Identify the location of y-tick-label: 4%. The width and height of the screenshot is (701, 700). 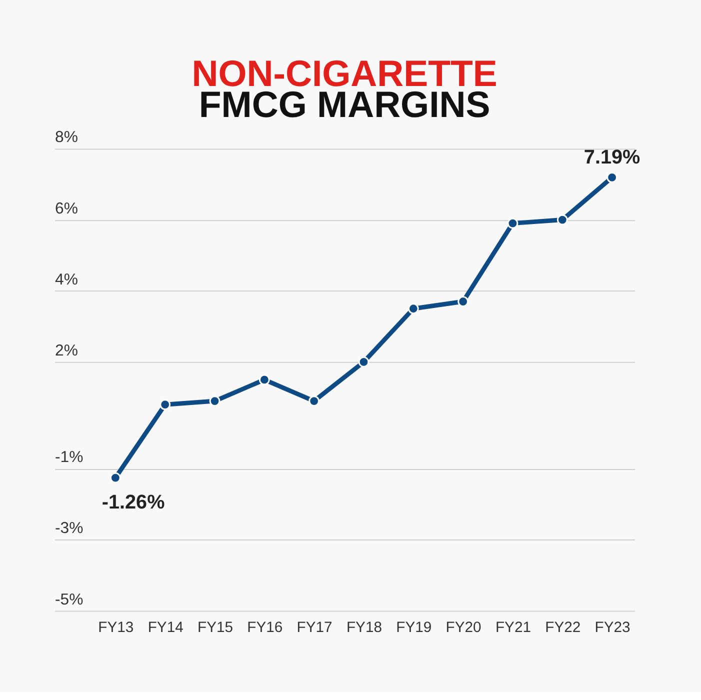
(66, 279).